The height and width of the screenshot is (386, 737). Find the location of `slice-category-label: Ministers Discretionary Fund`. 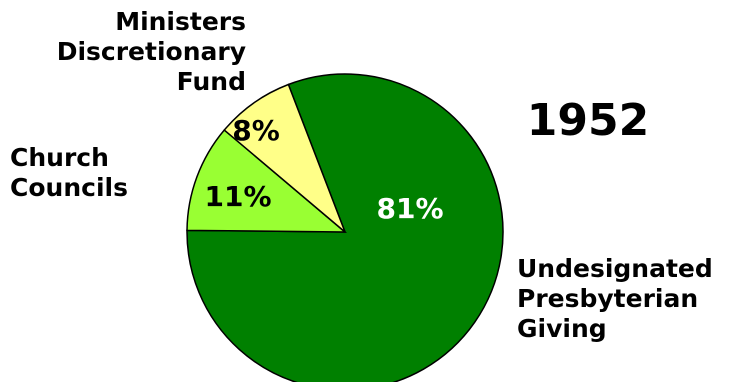

slice-category-label: Ministers Discretionary Fund is located at coordinates (151, 51).